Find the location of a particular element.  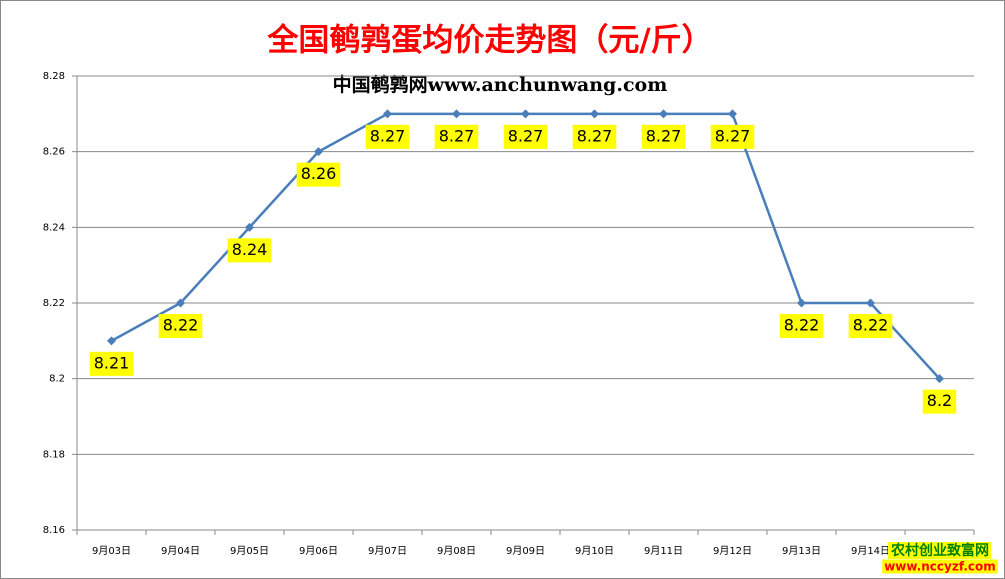

y-tick-label: 8.26 is located at coordinates (54, 152).